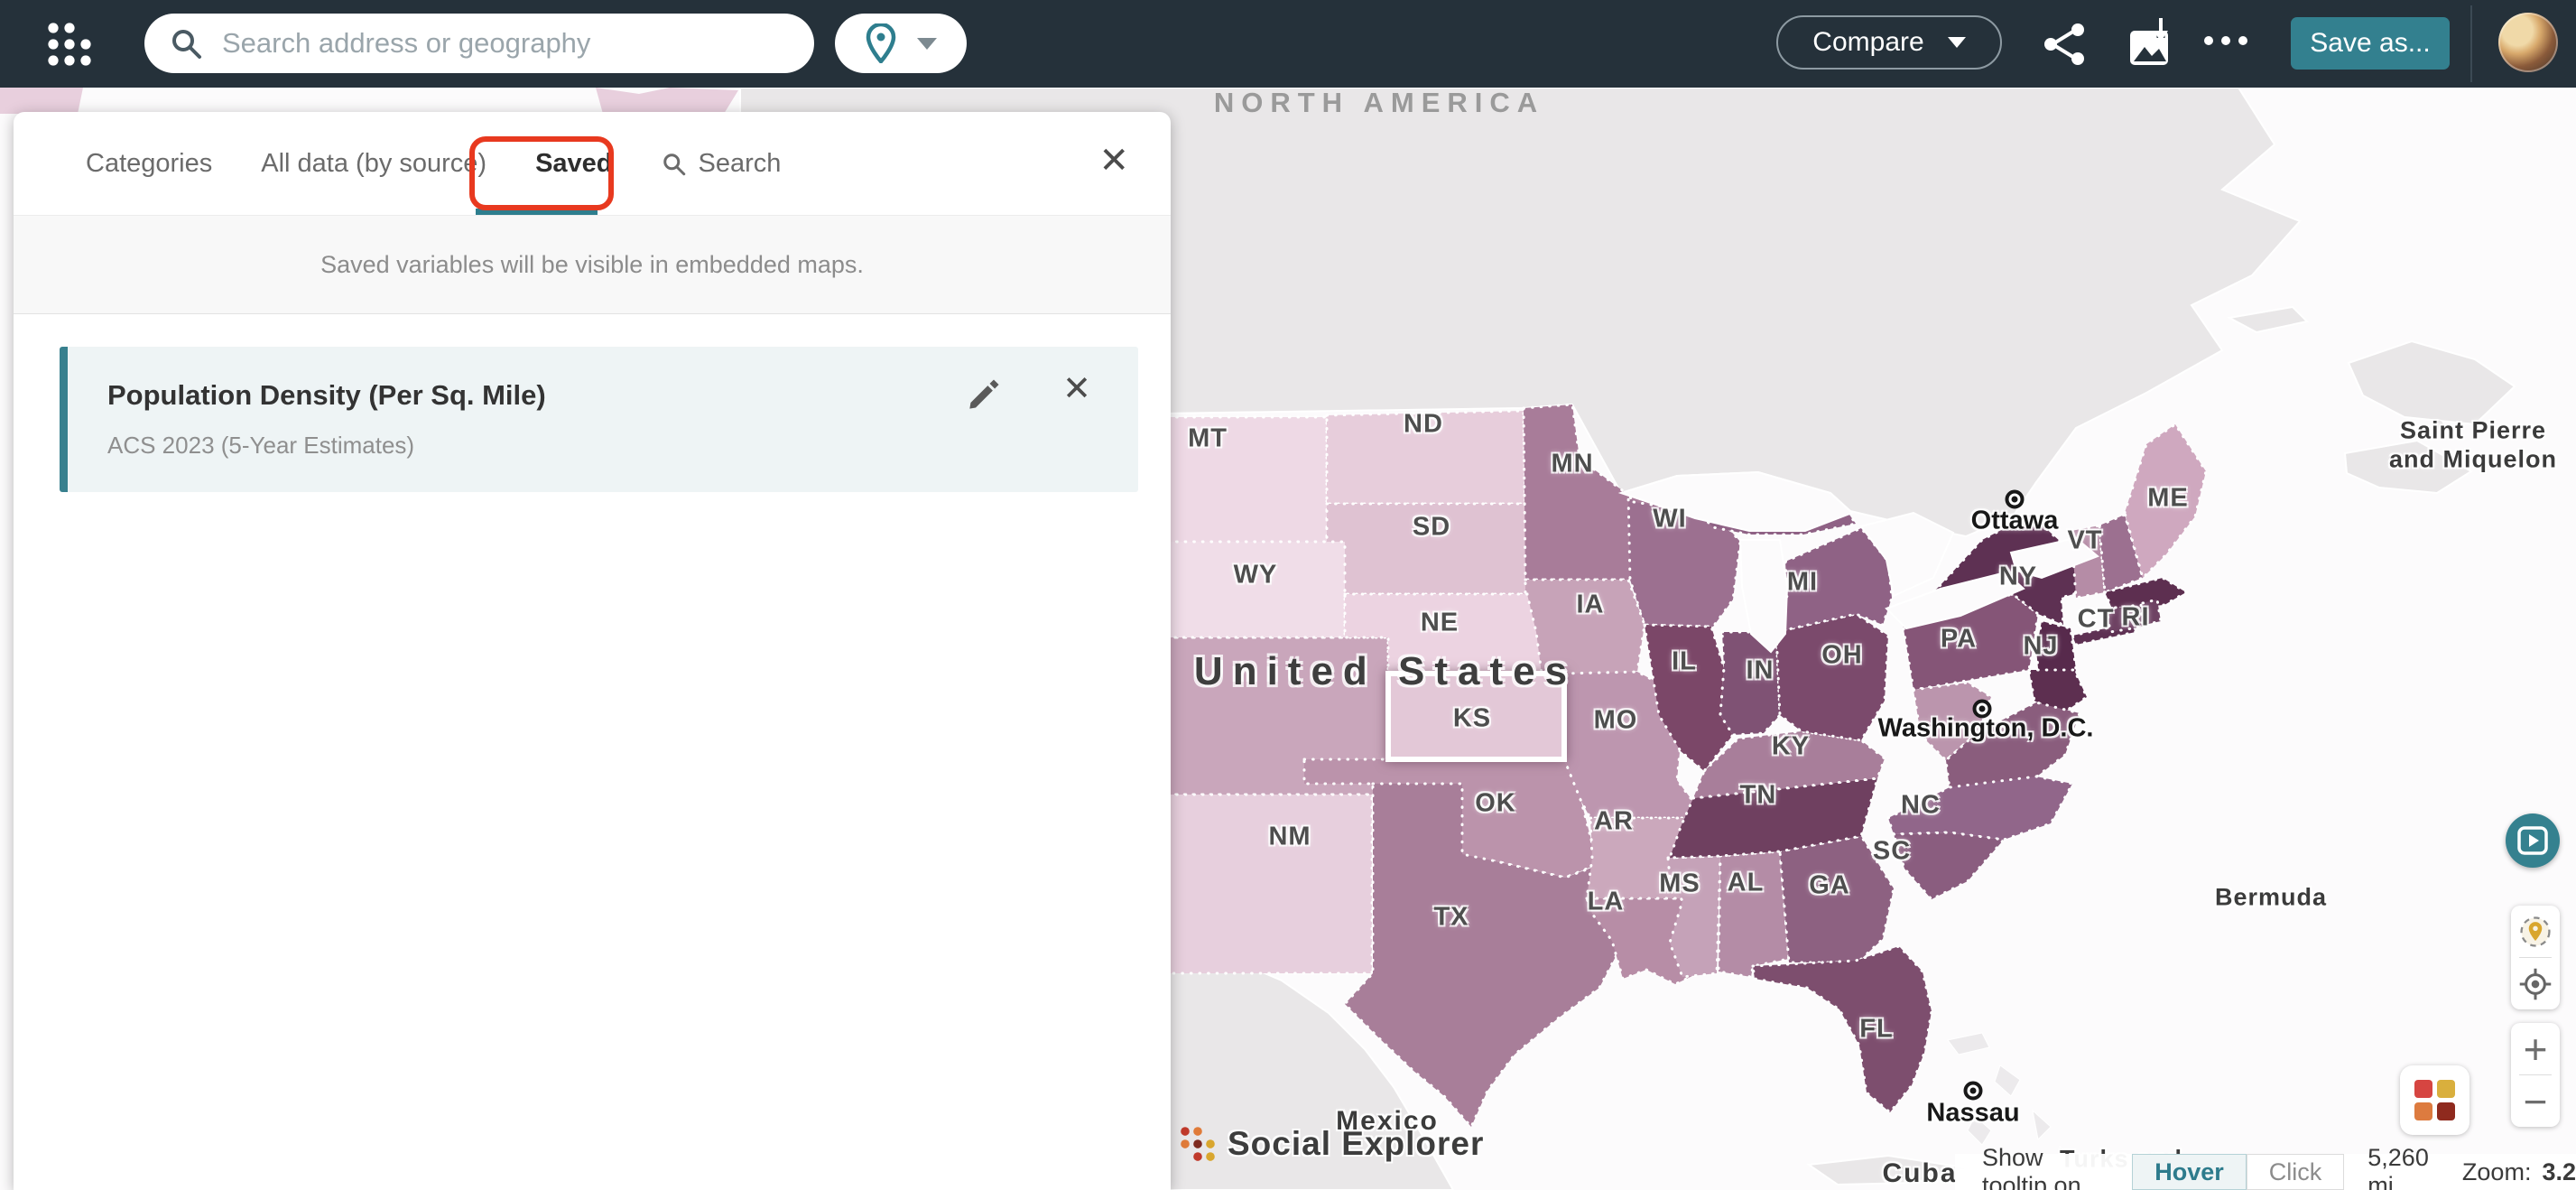 The width and height of the screenshot is (2576, 1190). What do you see at coordinates (2031, 1167) in the screenshot?
I see `tooltip-mode-label: Show tooltip on` at bounding box center [2031, 1167].